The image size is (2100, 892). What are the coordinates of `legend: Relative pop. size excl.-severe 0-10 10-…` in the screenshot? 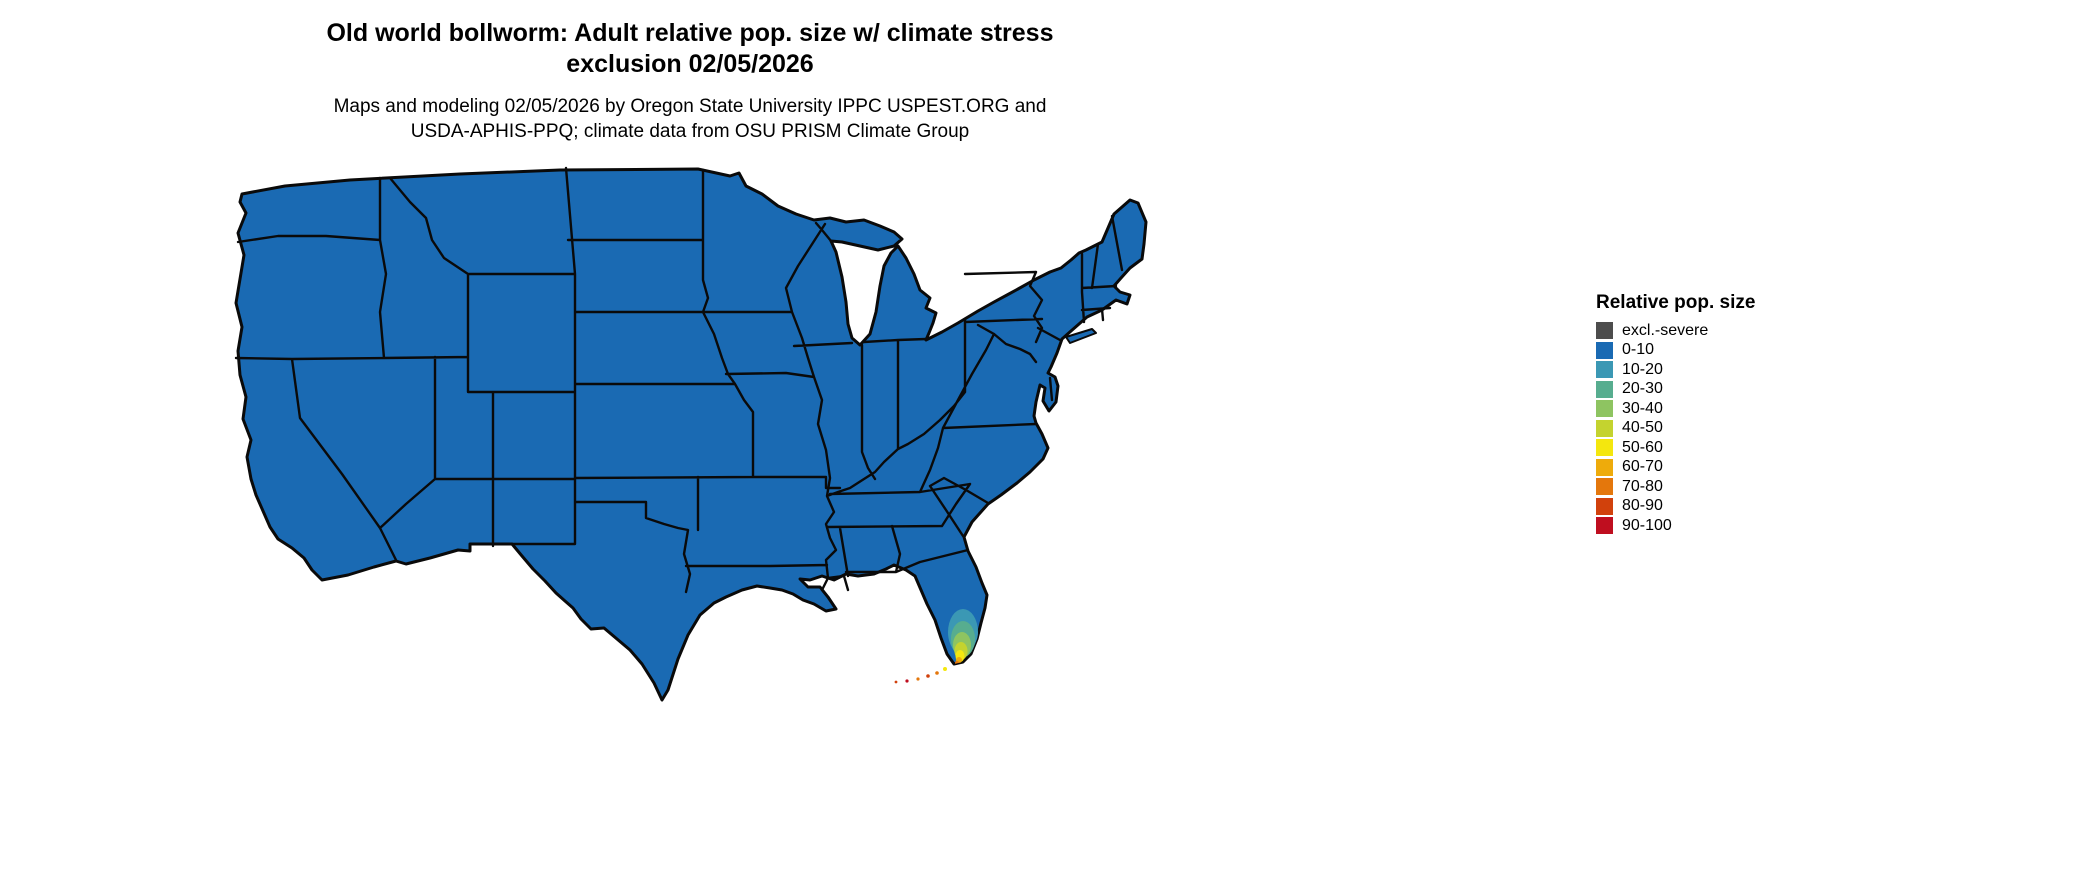 It's located at (1726, 413).